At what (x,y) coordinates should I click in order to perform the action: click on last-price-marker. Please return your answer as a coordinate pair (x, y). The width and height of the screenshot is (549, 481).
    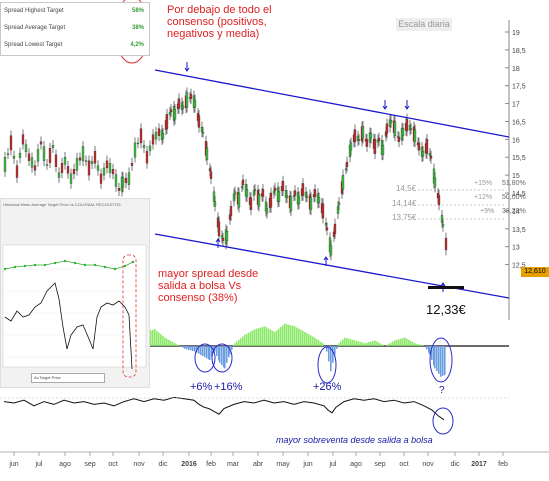
    Looking at the image, I should click on (446, 287).